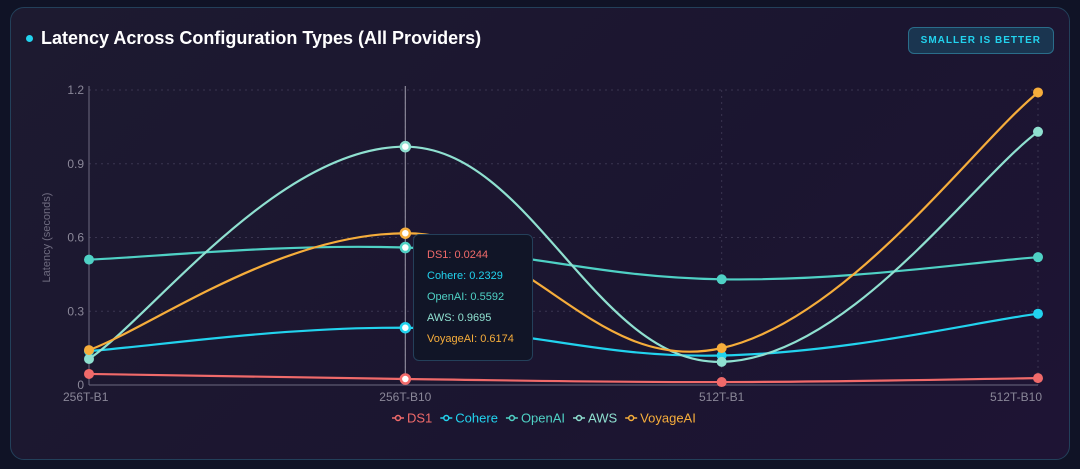 Image resolution: width=1080 pixels, height=469 pixels. What do you see at coordinates (80, 385) in the screenshot?
I see `y-tick-label: 0` at bounding box center [80, 385].